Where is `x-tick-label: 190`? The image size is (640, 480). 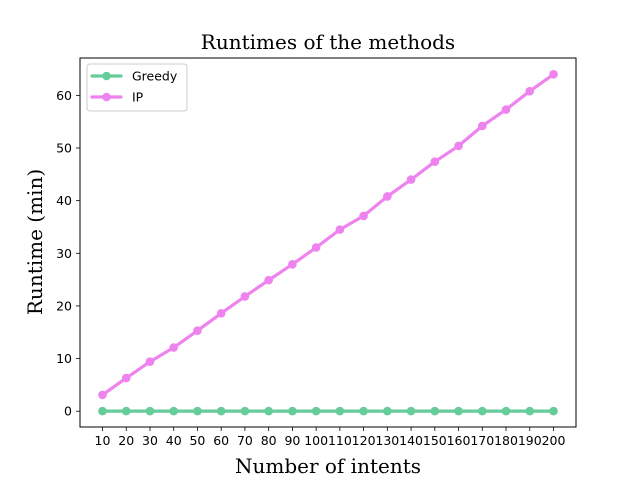 x-tick-label: 190 is located at coordinates (530, 440).